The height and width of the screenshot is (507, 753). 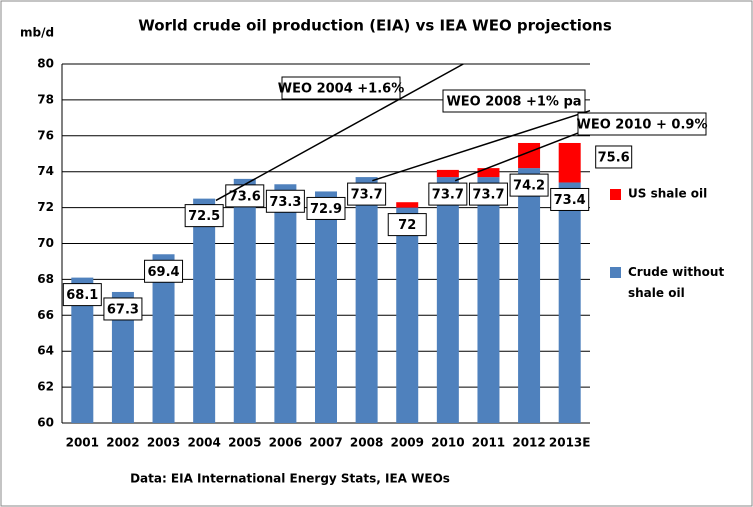 I want to click on x-tick-label: 2013E, so click(x=570, y=443).